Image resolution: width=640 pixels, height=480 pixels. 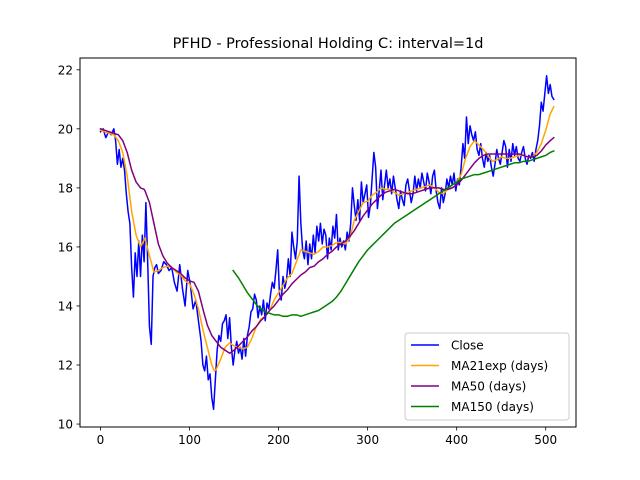 I want to click on legend-box, so click(x=487, y=376).